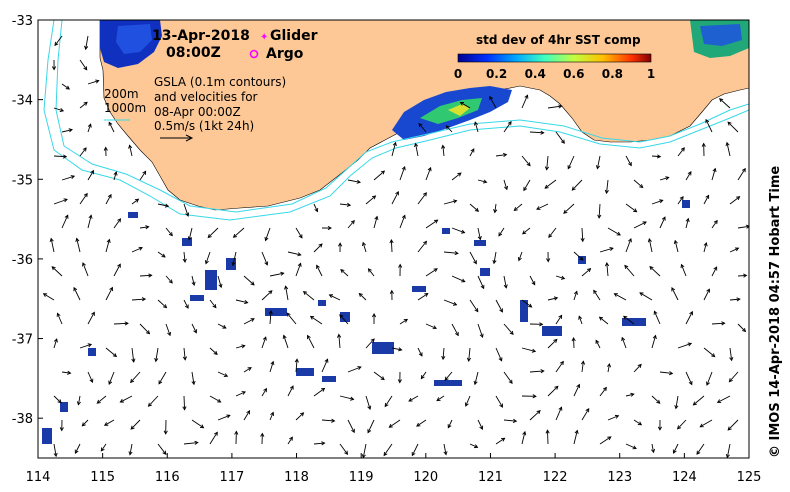  What do you see at coordinates (102, 477) in the screenshot?
I see `x-tick-label: 115` at bounding box center [102, 477].